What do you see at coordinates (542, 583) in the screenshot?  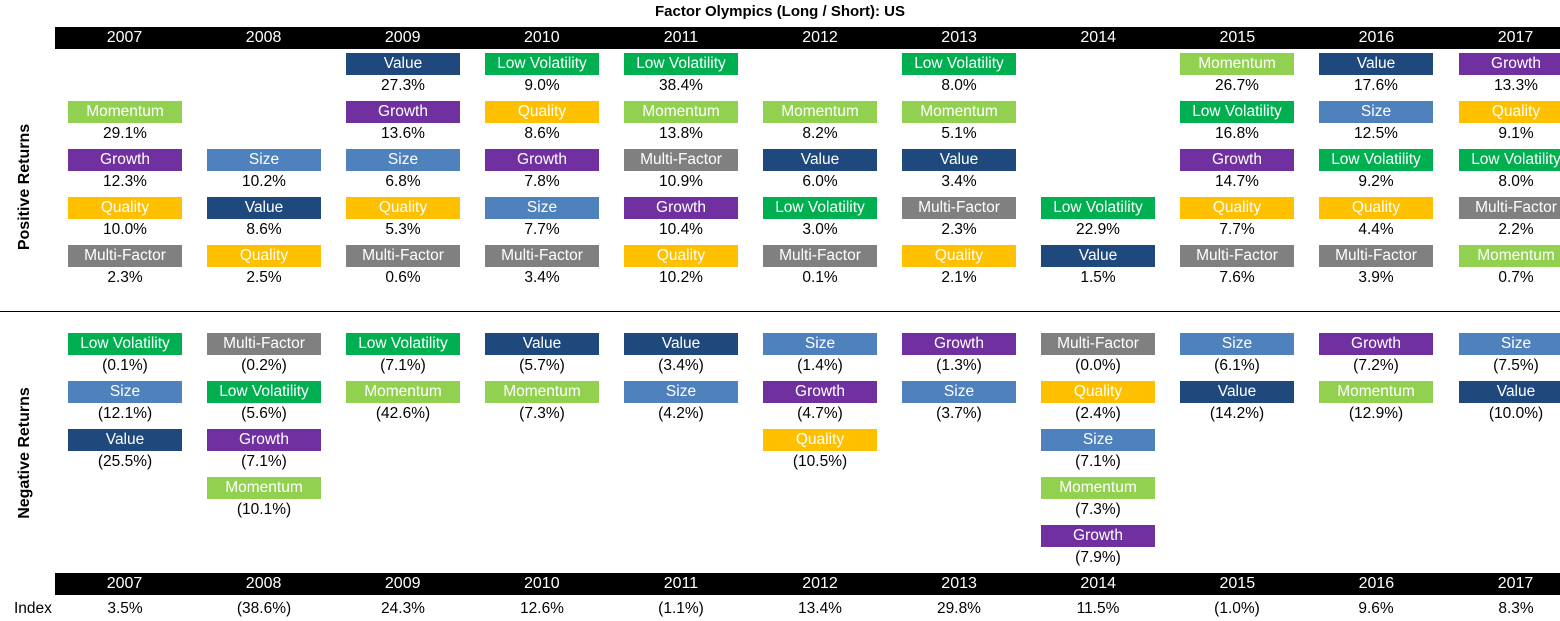 I see `year-bottom-2010: 2010` at bounding box center [542, 583].